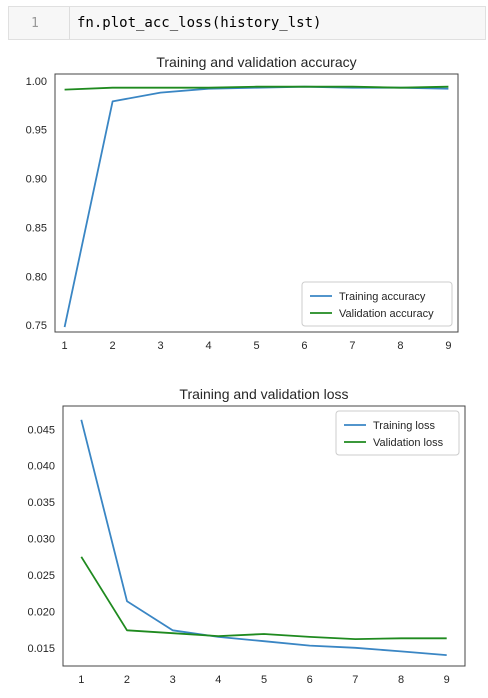 This screenshot has width=488, height=698. What do you see at coordinates (41, 649) in the screenshot?
I see `loss-y-tick-label: 0.015` at bounding box center [41, 649].